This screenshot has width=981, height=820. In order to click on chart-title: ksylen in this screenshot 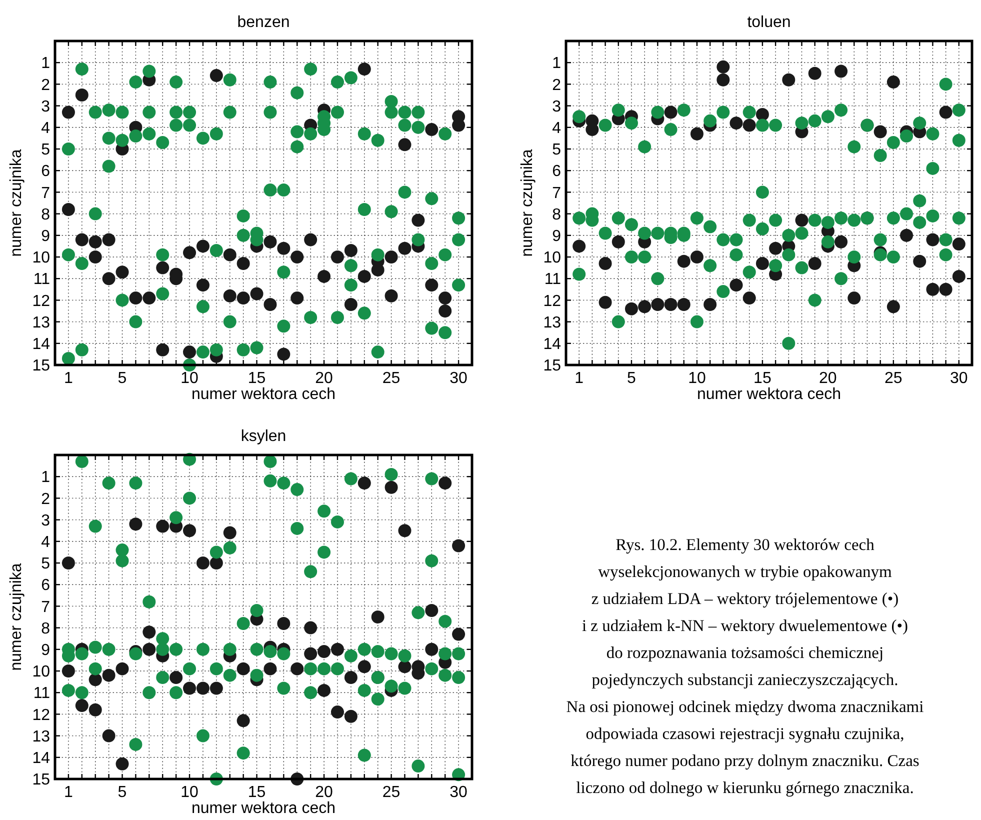, I will do `click(263, 436)`.